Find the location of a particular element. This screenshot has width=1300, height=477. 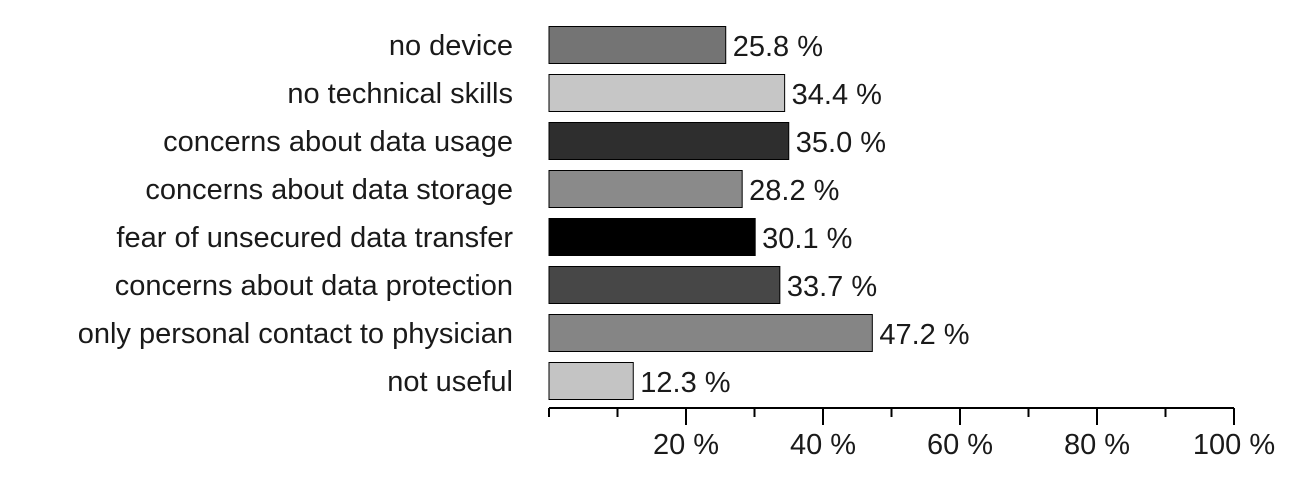

value-label: 30.1 % is located at coordinates (807, 239).